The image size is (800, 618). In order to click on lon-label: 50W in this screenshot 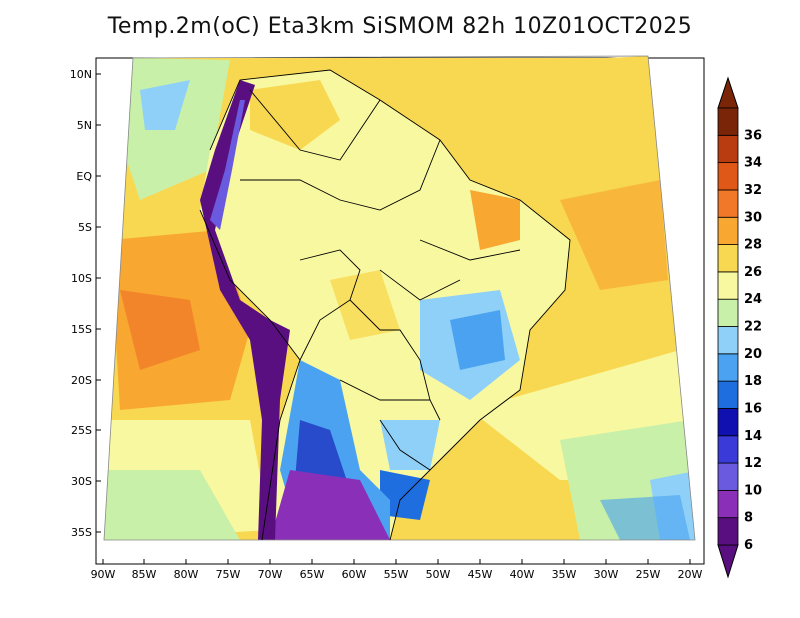, I will do `click(438, 574)`.